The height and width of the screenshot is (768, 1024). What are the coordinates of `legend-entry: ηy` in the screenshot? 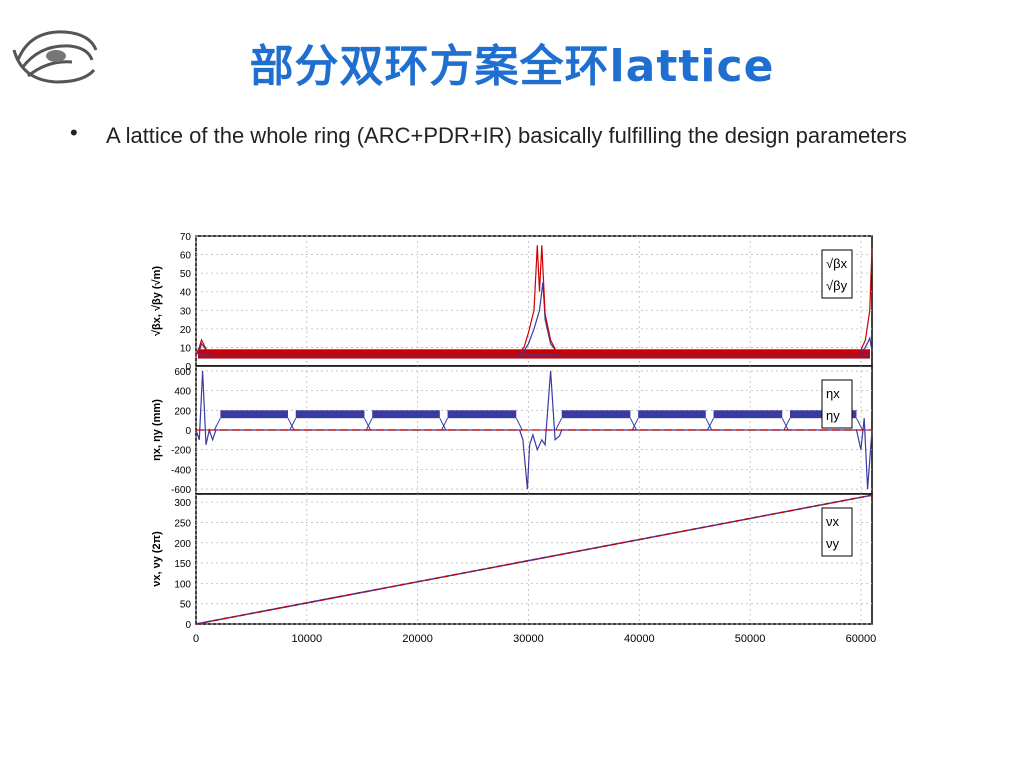 It's located at (833, 415).